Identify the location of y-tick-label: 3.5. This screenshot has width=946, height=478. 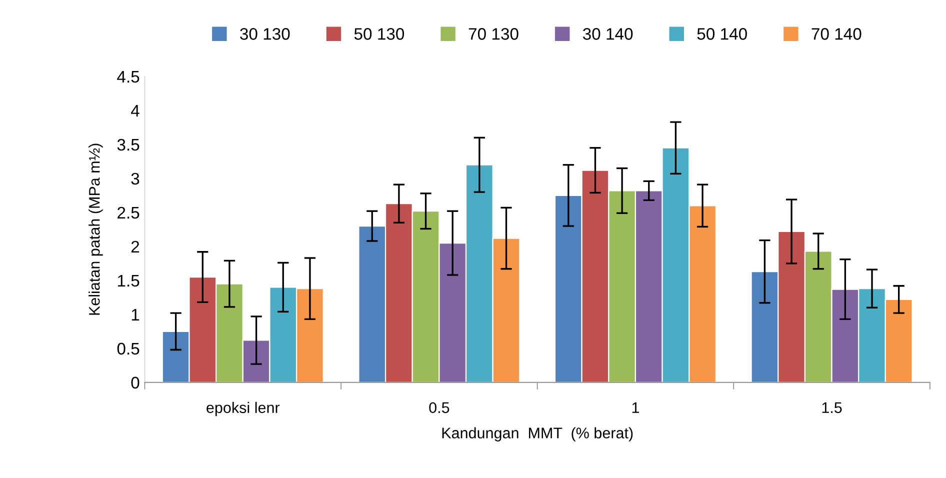
(128, 144).